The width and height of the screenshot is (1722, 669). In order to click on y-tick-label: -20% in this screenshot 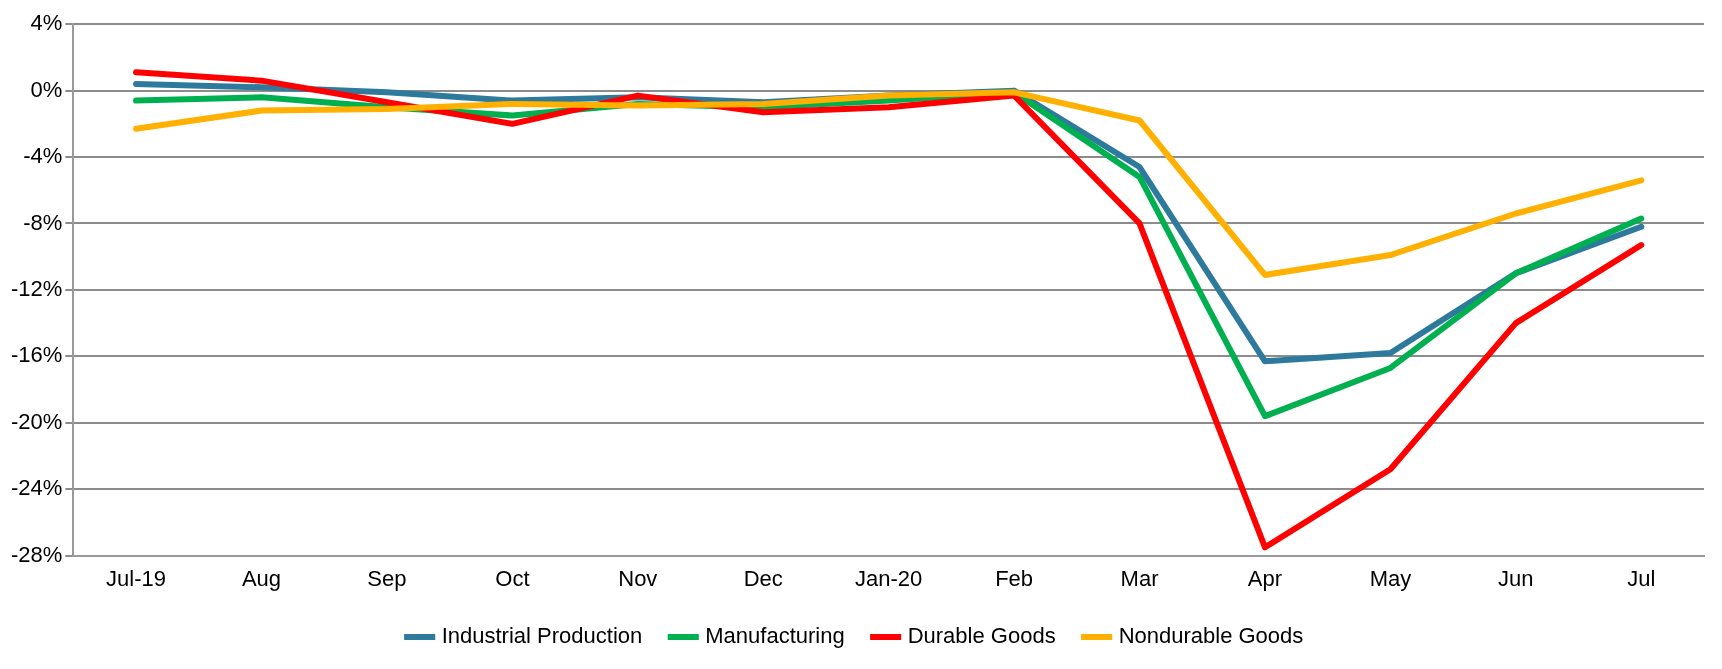, I will do `click(37, 421)`.